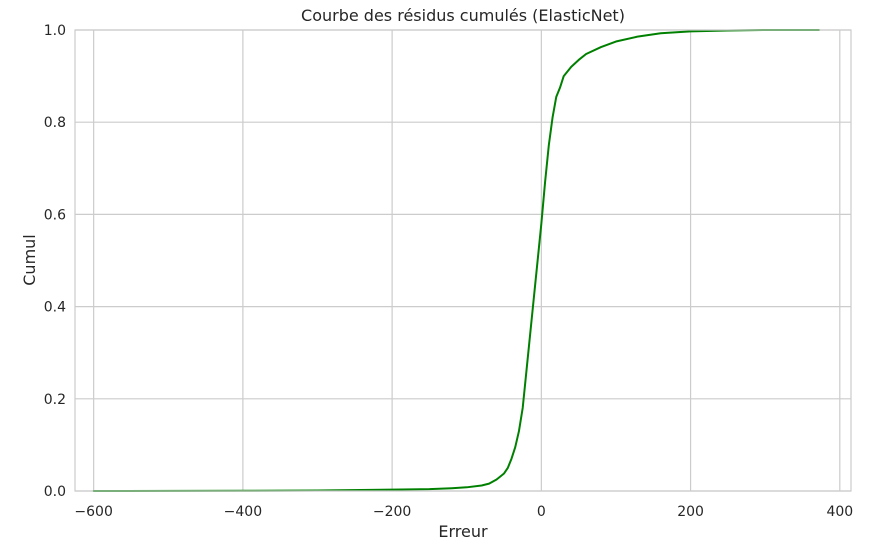 This screenshot has width=871, height=551. Describe the element at coordinates (55, 308) in the screenshot. I see `y-tick-label-2: 0.4` at that location.